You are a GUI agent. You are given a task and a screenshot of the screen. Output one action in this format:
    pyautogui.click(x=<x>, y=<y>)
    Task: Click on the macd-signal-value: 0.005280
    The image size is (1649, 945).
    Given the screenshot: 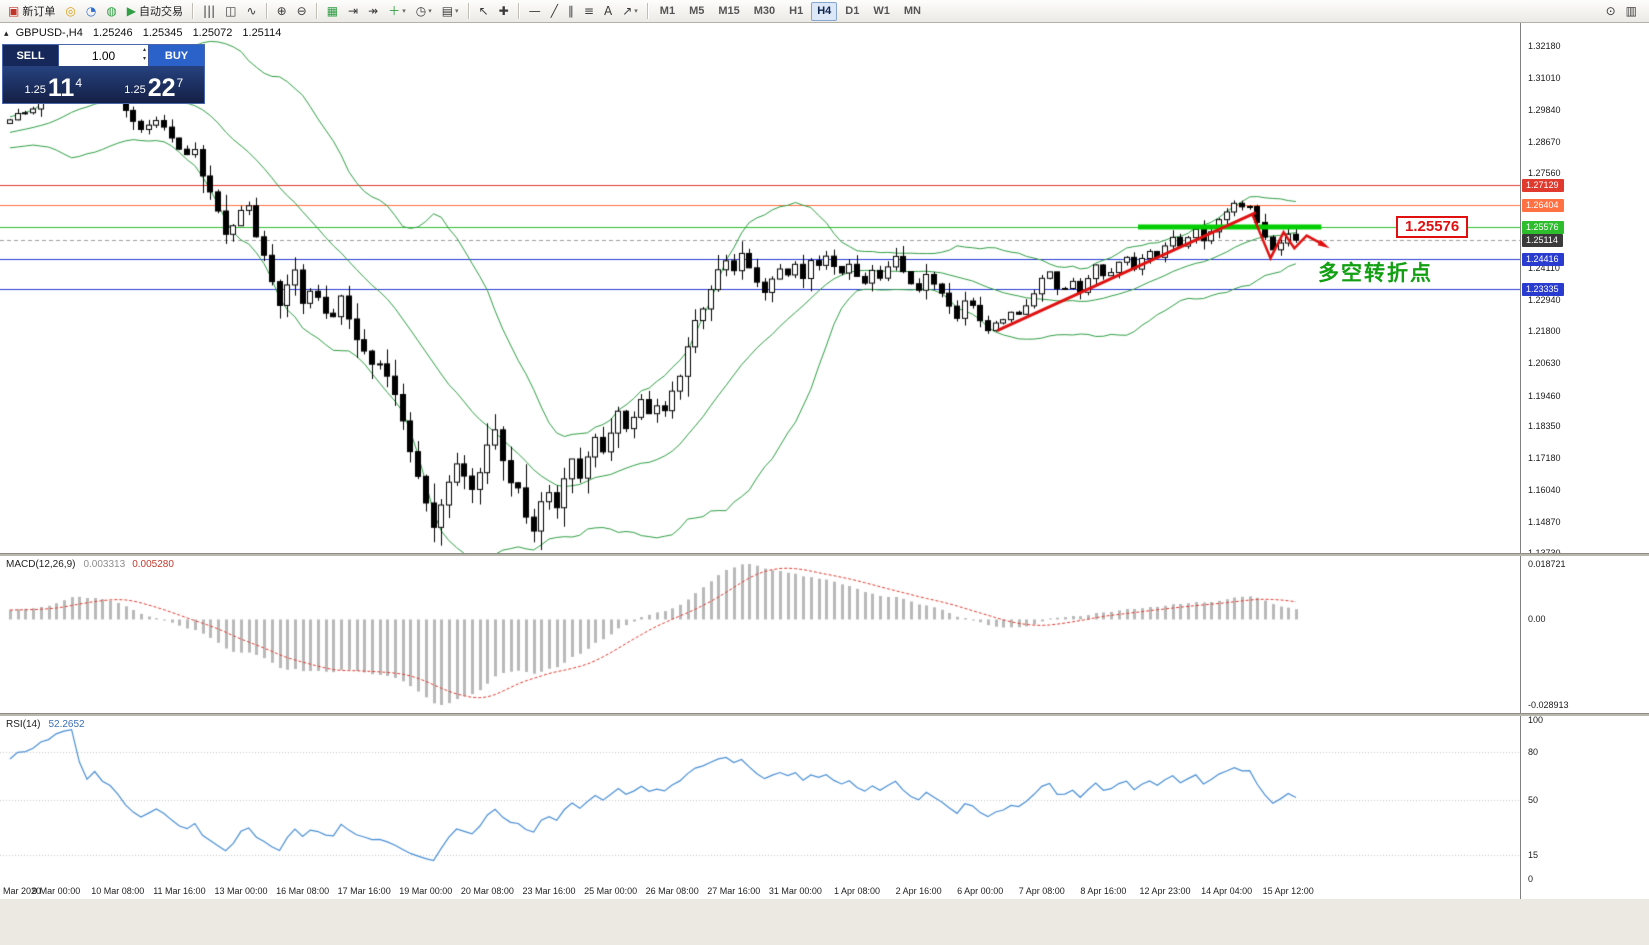 What is the action you would take?
    pyautogui.click(x=153, y=564)
    